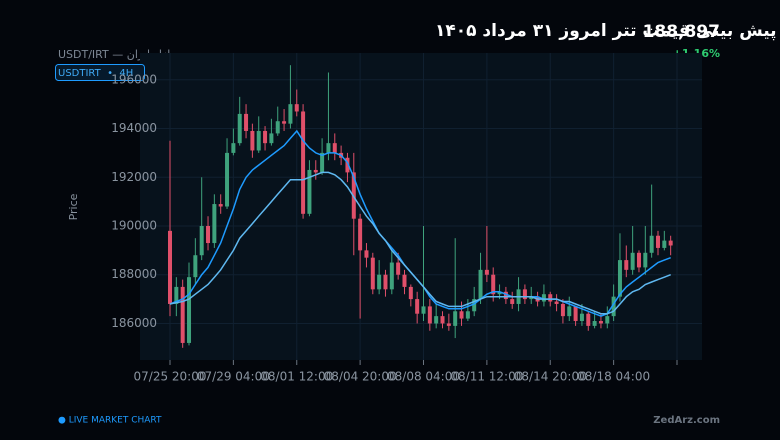 The height and width of the screenshot is (440, 780). I want to click on y-tick-label: 192000, so click(134, 177).